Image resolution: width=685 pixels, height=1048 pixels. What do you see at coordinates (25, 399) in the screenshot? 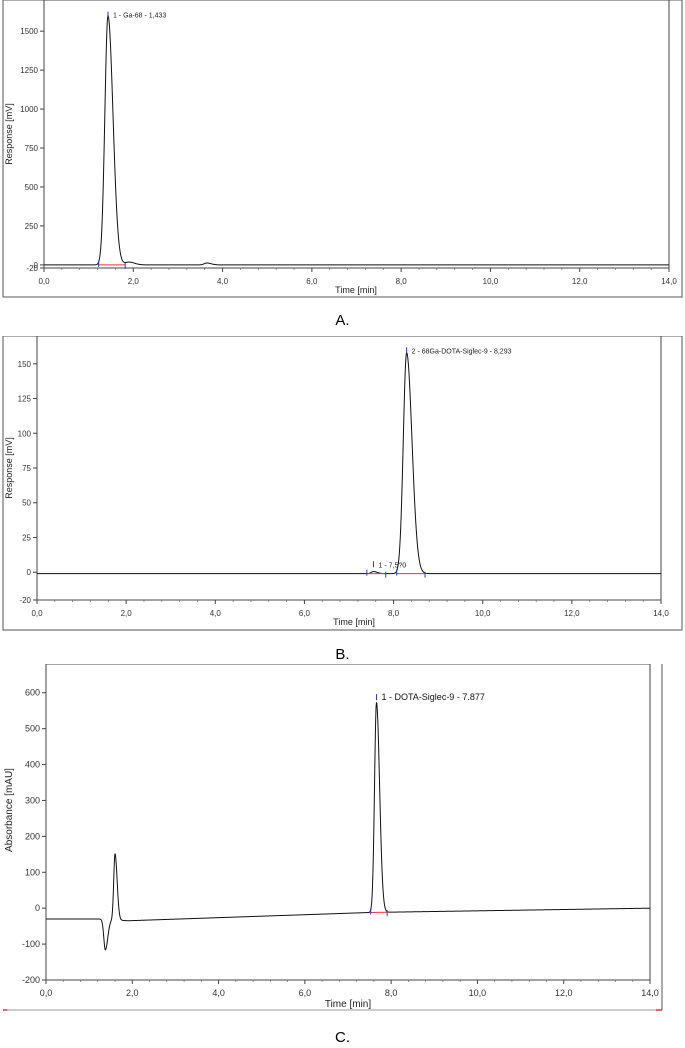
I see `y-tick-label: 125` at bounding box center [25, 399].